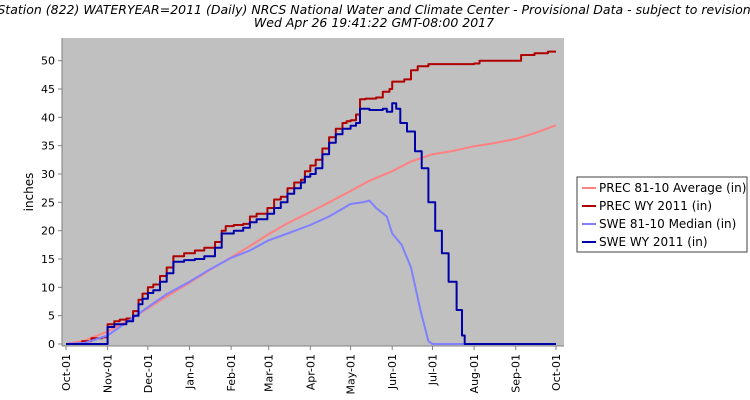 The image size is (750, 400). What do you see at coordinates (351, 374) in the screenshot?
I see `x-tick-label: May-01` at bounding box center [351, 374].